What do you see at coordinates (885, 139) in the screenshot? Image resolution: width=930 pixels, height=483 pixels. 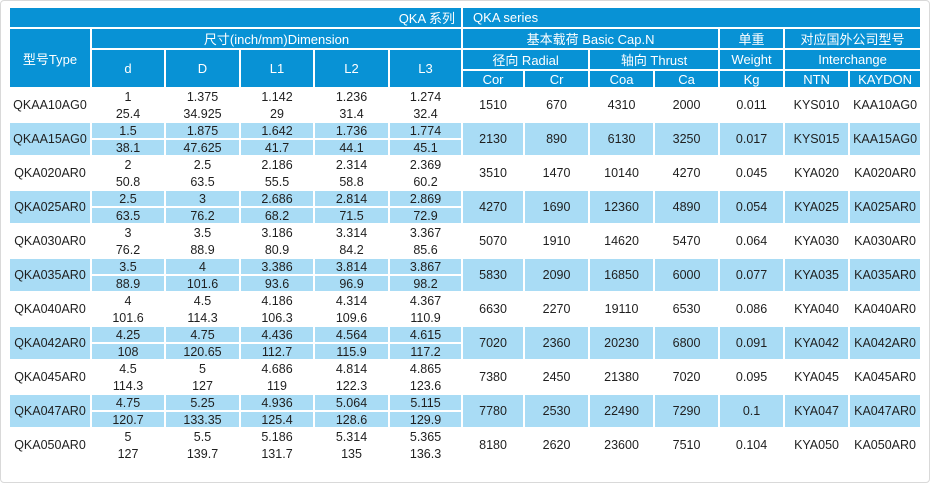 I see `cell-kaydon: KAA15AG0` at bounding box center [885, 139].